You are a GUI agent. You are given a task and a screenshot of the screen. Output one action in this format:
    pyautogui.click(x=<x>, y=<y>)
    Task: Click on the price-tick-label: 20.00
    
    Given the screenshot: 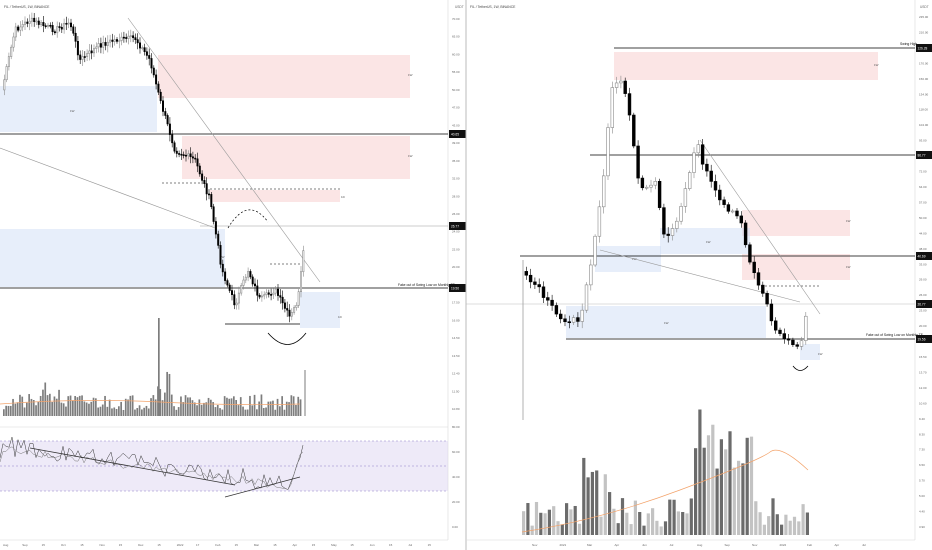 What is the action you would take?
    pyautogui.click(x=456, y=267)
    